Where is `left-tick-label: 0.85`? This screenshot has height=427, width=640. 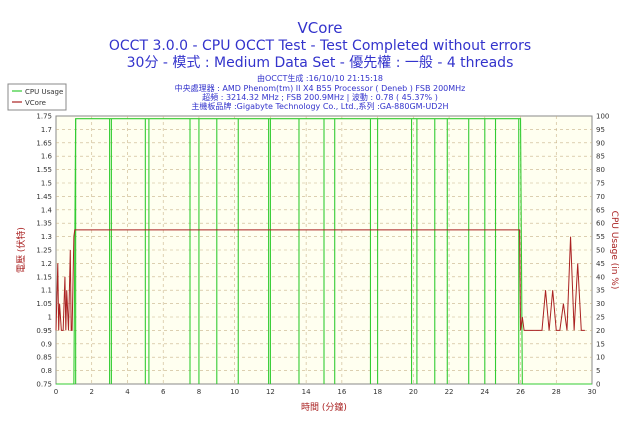
left-tick-label: 0.85 is located at coordinates (44, 358).